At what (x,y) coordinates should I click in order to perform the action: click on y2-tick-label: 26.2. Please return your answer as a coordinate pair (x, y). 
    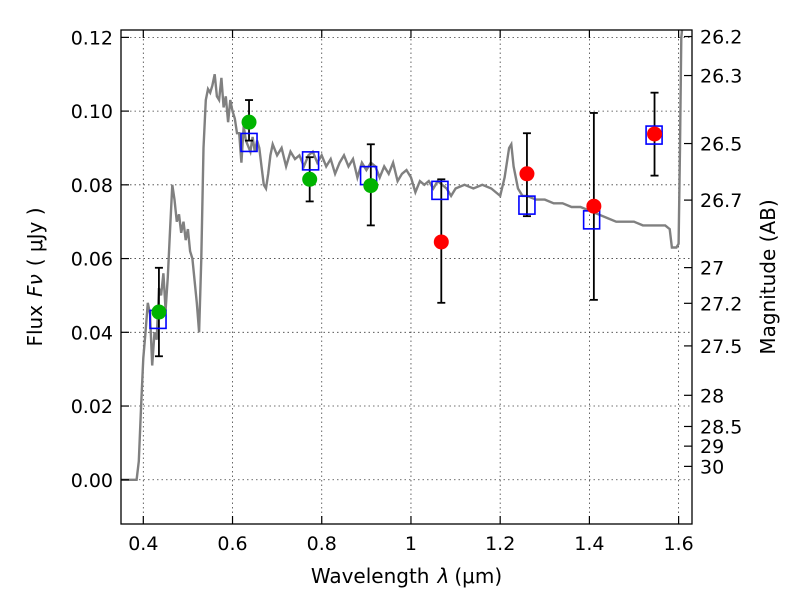
    Looking at the image, I should click on (721, 38).